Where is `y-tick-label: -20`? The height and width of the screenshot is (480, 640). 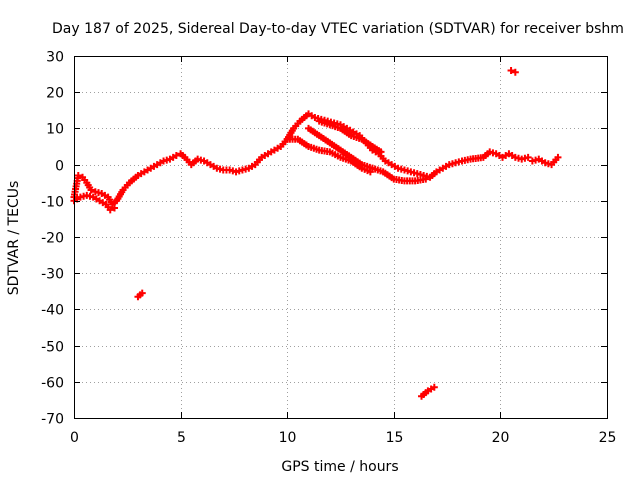 y-tick-label: -20 is located at coordinates (52, 239).